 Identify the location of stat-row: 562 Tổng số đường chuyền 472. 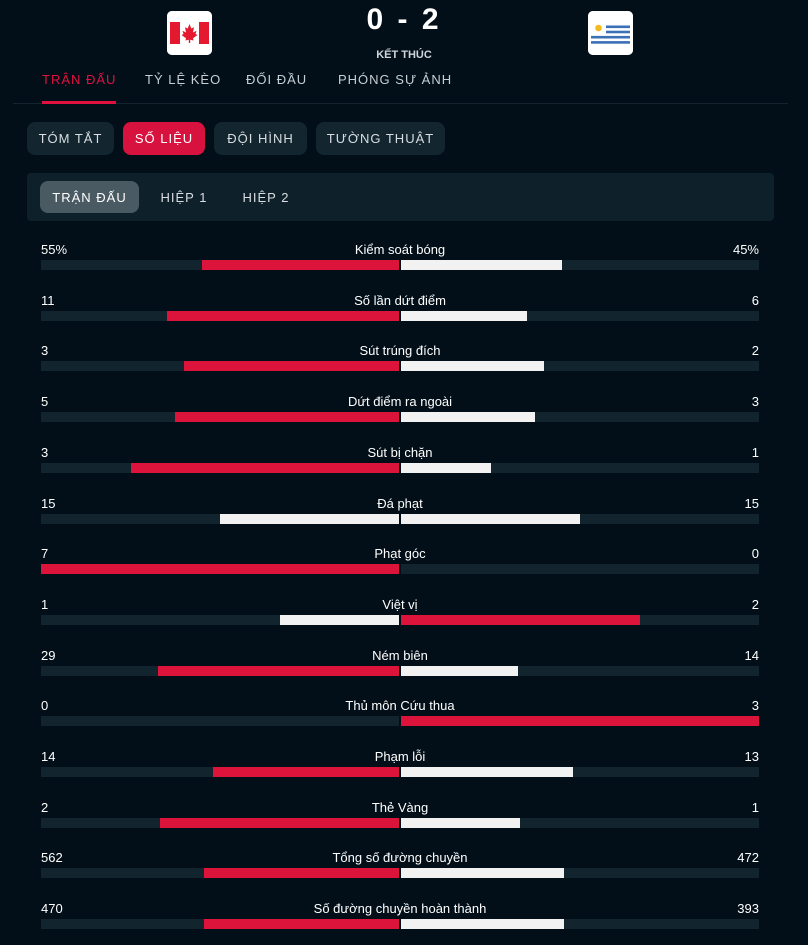
(400, 870).